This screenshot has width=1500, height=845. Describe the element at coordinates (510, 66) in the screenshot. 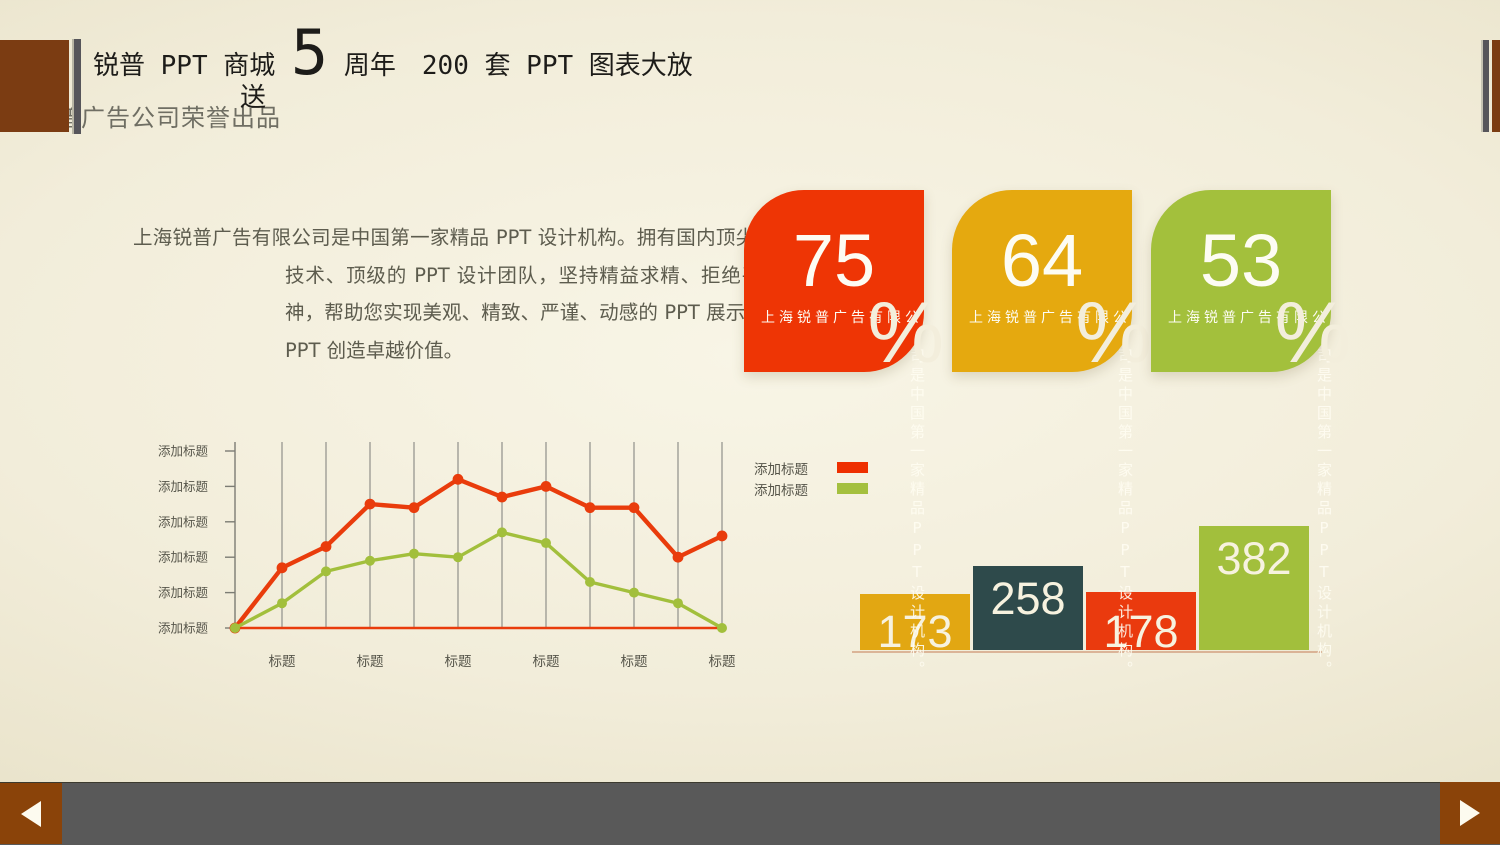

I see `title-suffix: 周年 200 套 PPT 图表大放` at that location.